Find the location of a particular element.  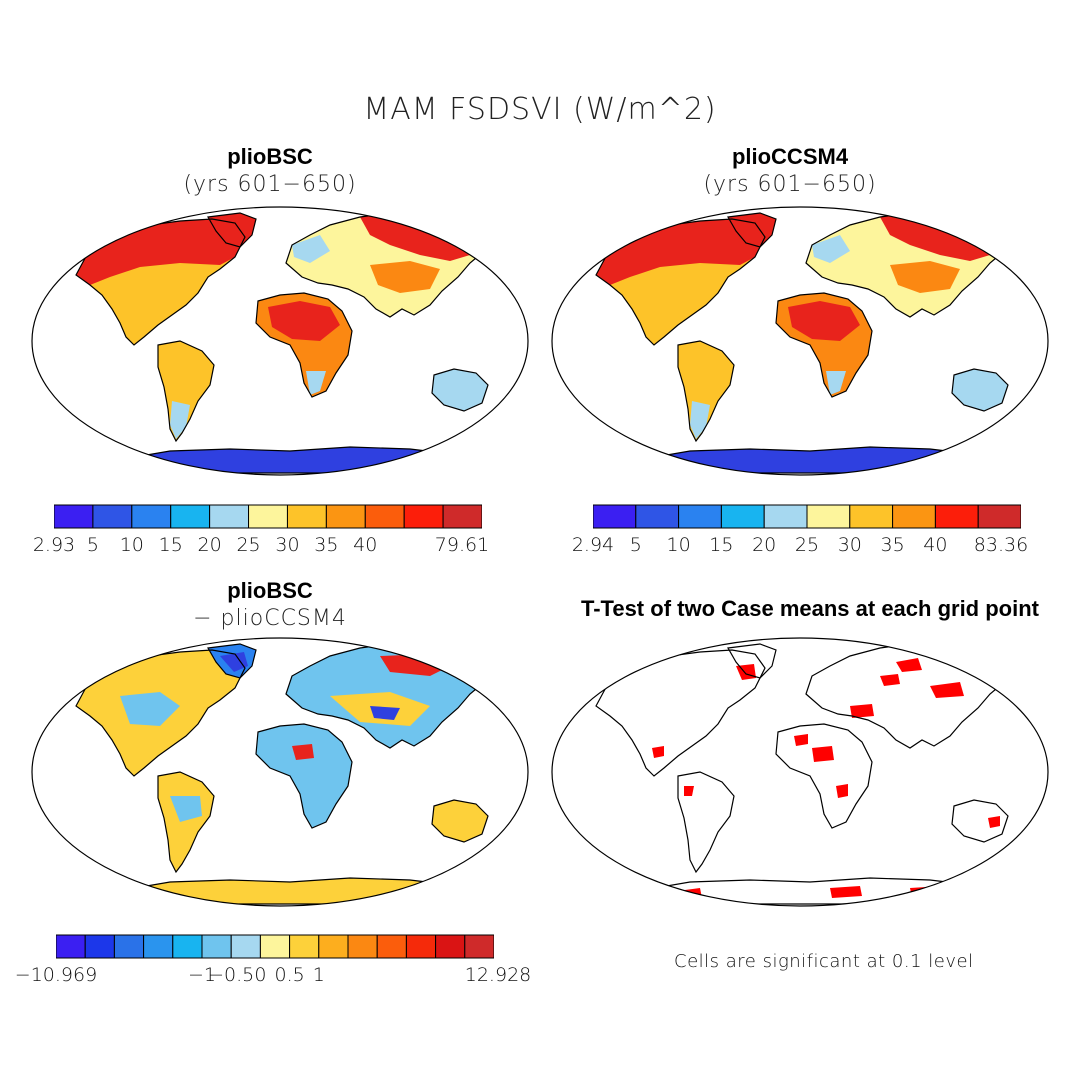

significance-note: Cells are significant at 0.1 level is located at coordinates (824, 961).